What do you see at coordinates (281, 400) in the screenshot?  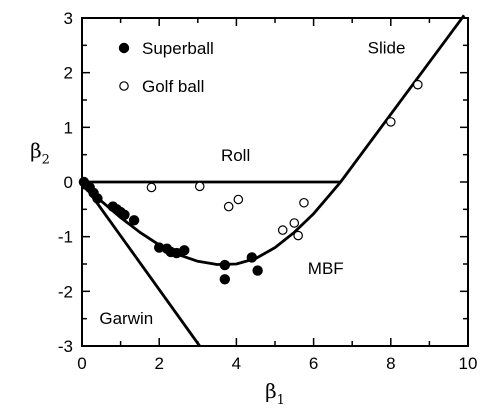 I see `x-axis-label-subscript: 1` at bounding box center [281, 400].